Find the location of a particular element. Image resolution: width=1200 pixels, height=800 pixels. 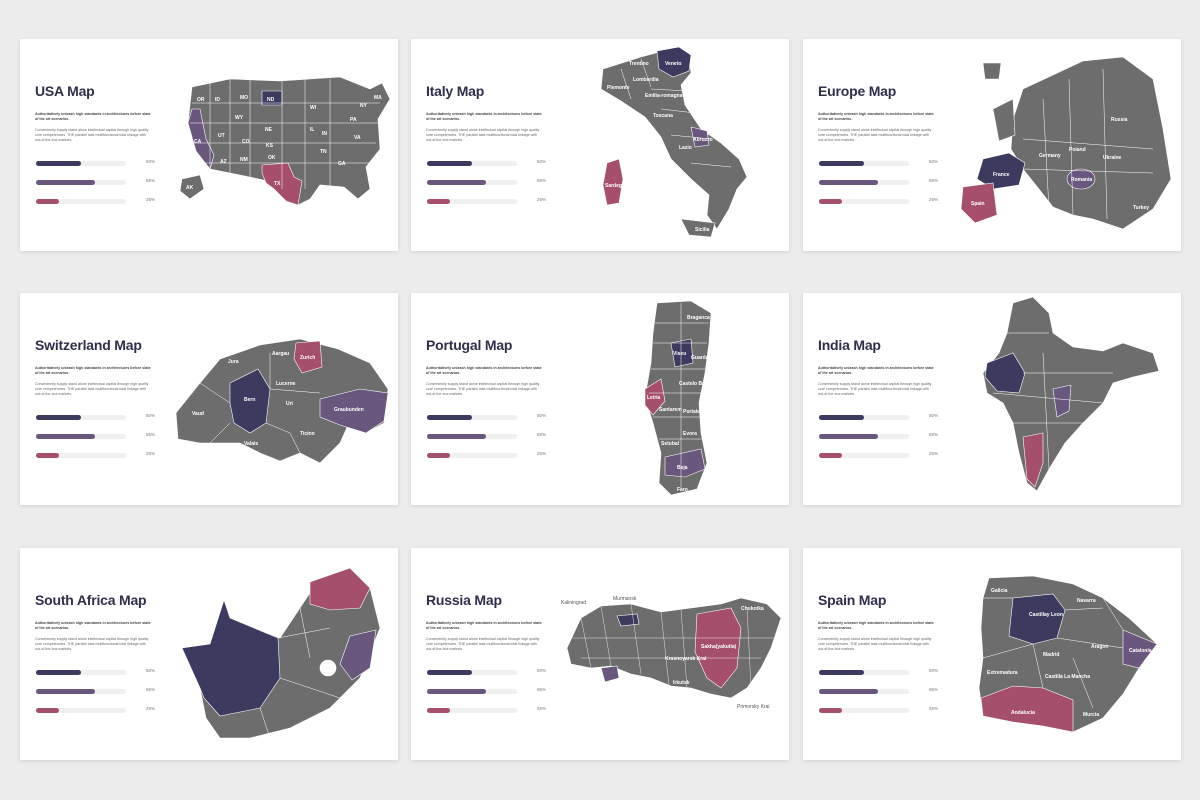

map-label-ticino: Ticino is located at coordinates (307, 434).